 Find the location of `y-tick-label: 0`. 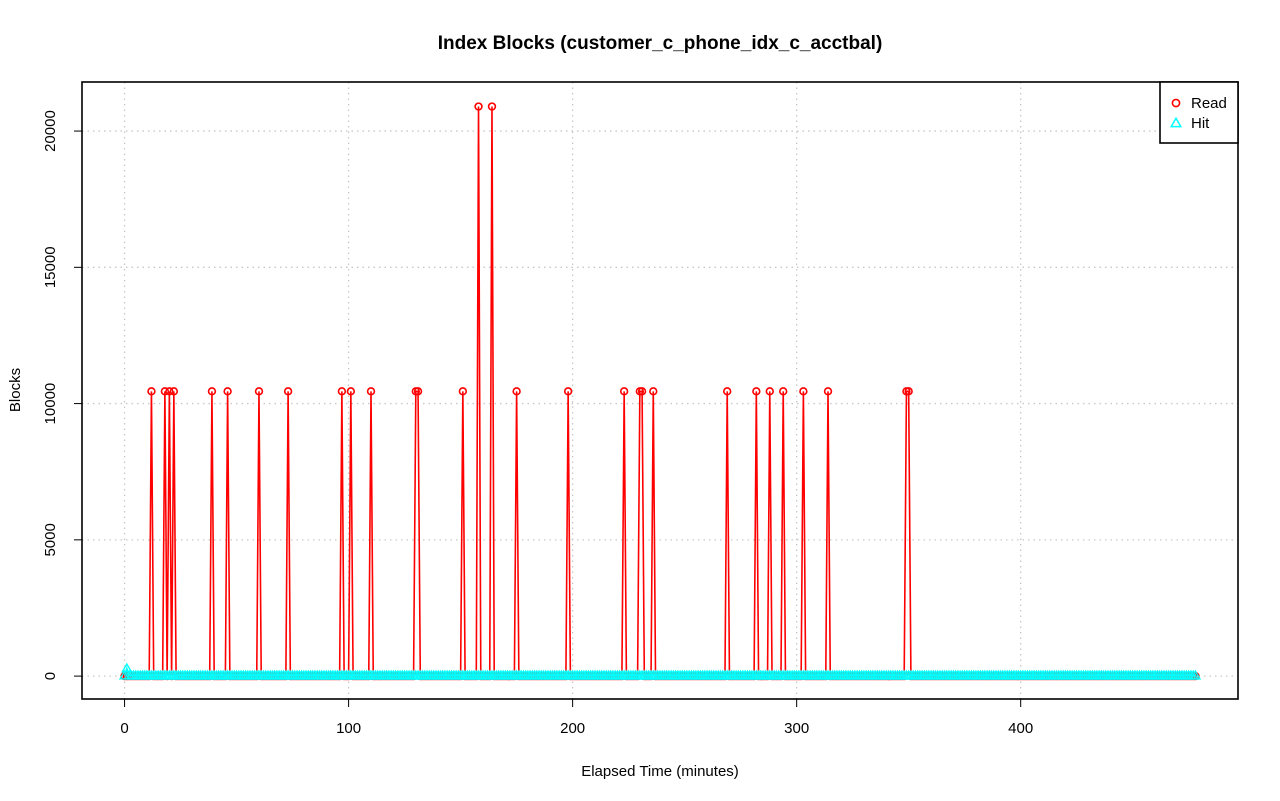

y-tick-label: 0 is located at coordinates (50, 676).